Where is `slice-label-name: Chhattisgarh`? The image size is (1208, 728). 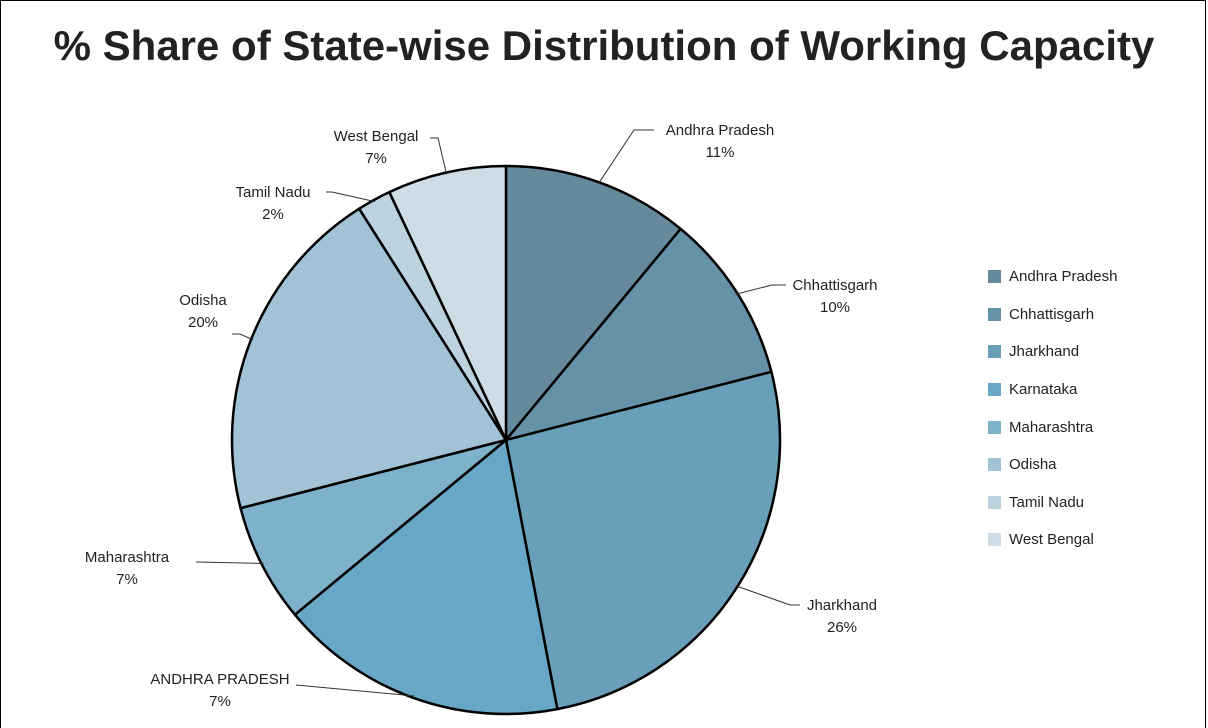
slice-label-name: Chhattisgarh is located at coordinates (834, 285).